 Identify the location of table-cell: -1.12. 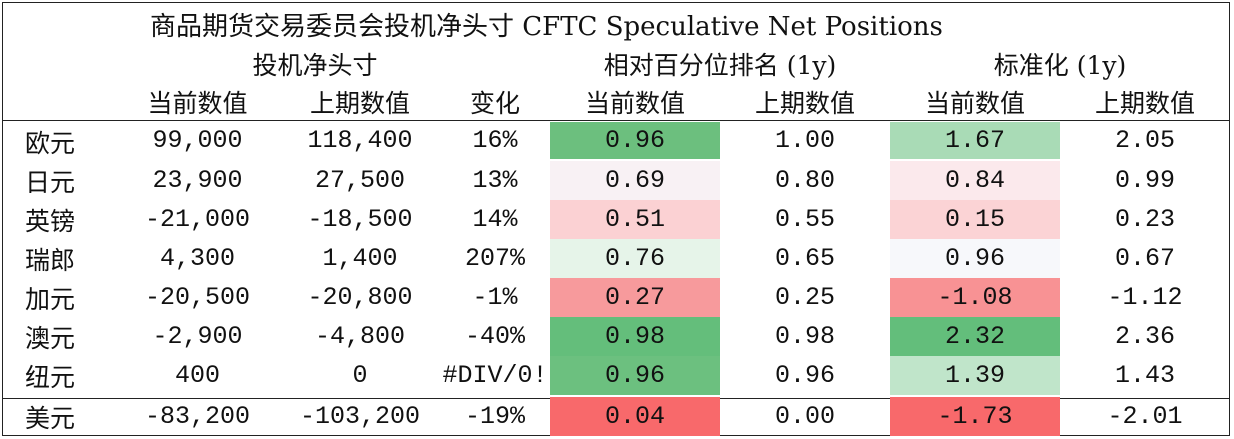
(1145, 297).